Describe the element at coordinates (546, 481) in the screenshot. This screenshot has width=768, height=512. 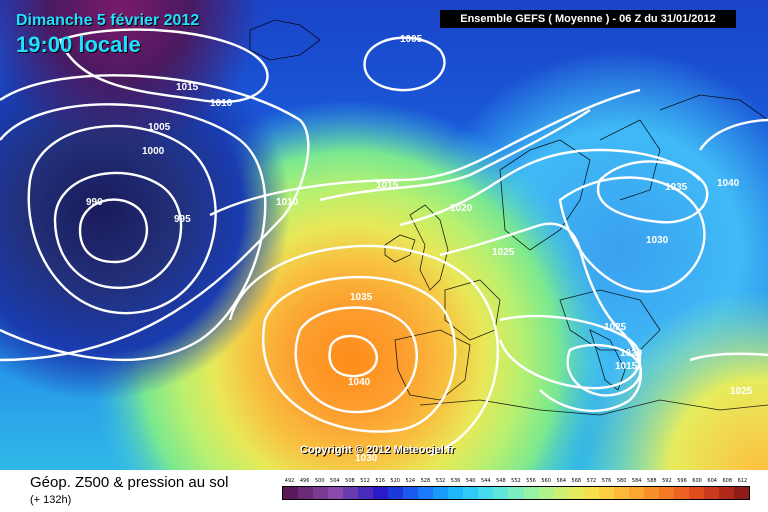
I see `scale-label: 560` at that location.